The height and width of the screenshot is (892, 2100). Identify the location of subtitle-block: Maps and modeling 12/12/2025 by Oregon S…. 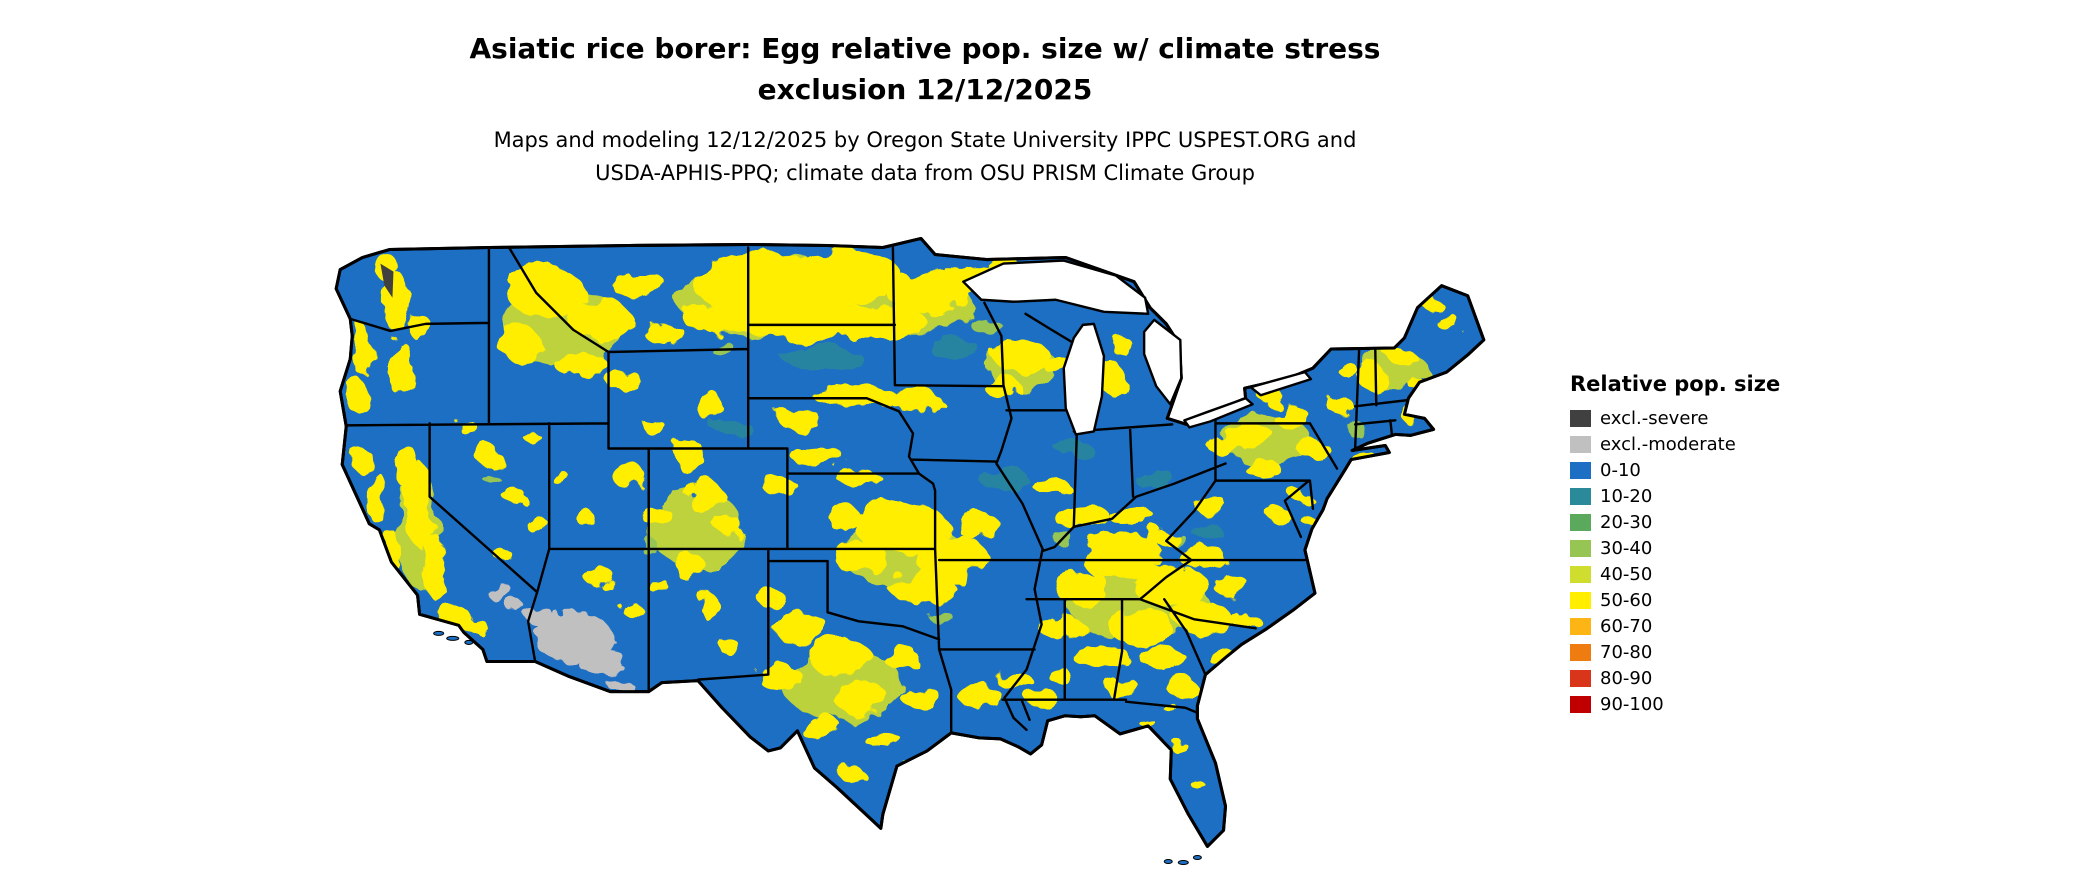
(925, 157).